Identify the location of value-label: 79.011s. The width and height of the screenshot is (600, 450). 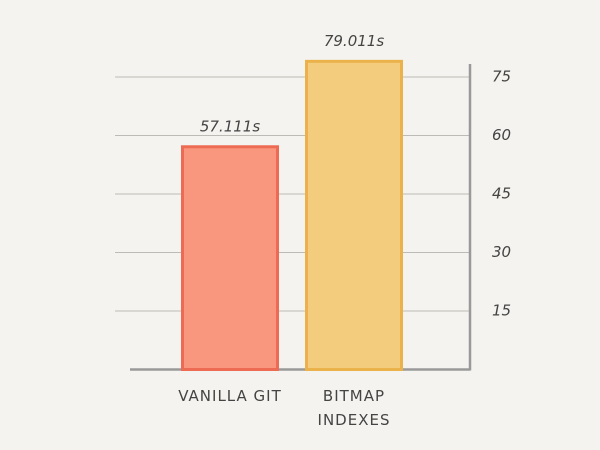
(354, 41).